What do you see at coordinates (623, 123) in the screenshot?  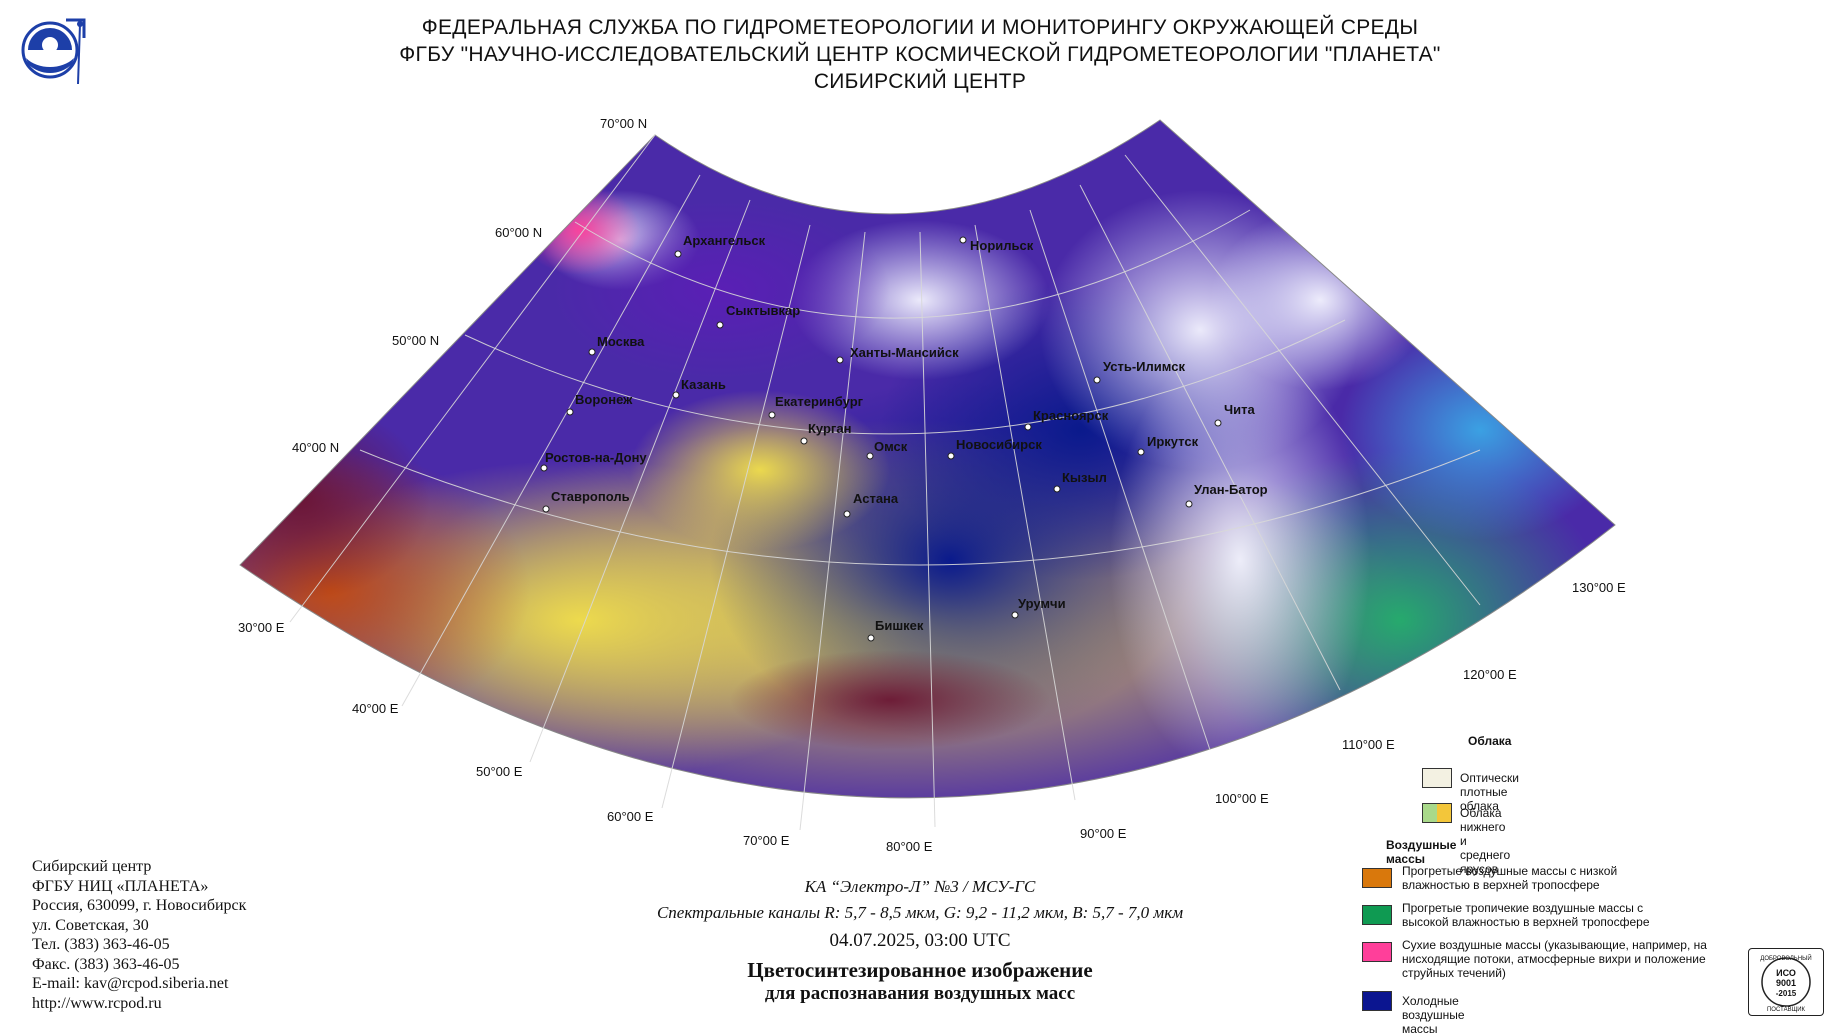 I see `lat-label: 70°00 N` at bounding box center [623, 123].